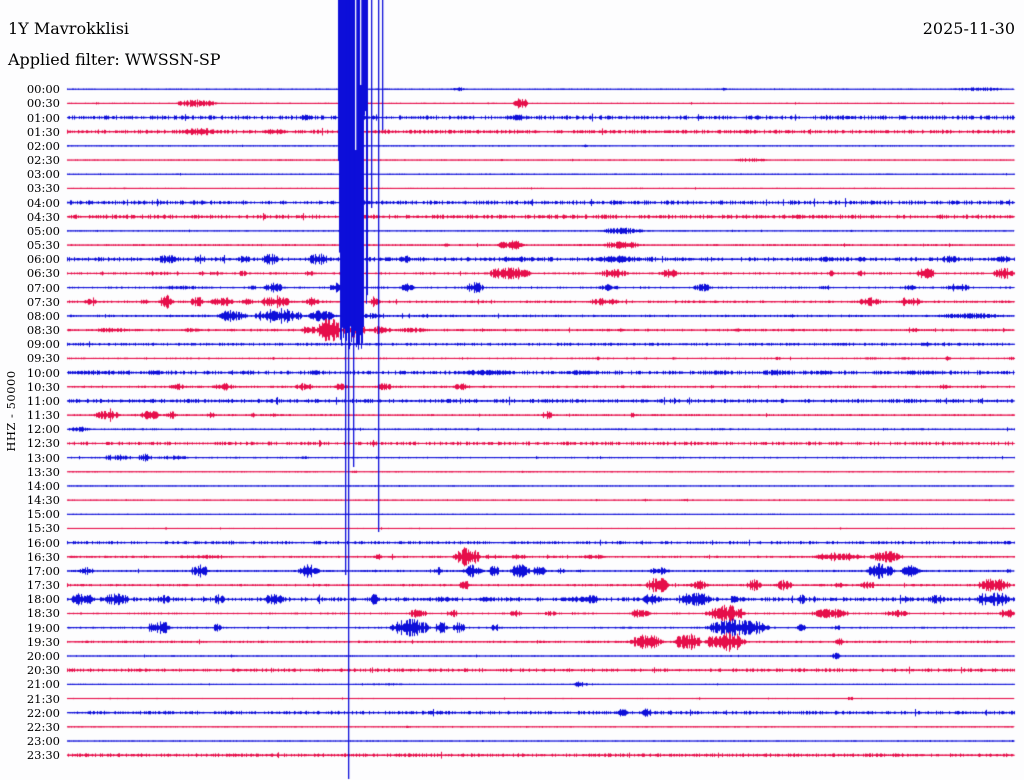 The image size is (1024, 780). What do you see at coordinates (43, 230) in the screenshot?
I see `time-label-05:00: 05:00` at bounding box center [43, 230].